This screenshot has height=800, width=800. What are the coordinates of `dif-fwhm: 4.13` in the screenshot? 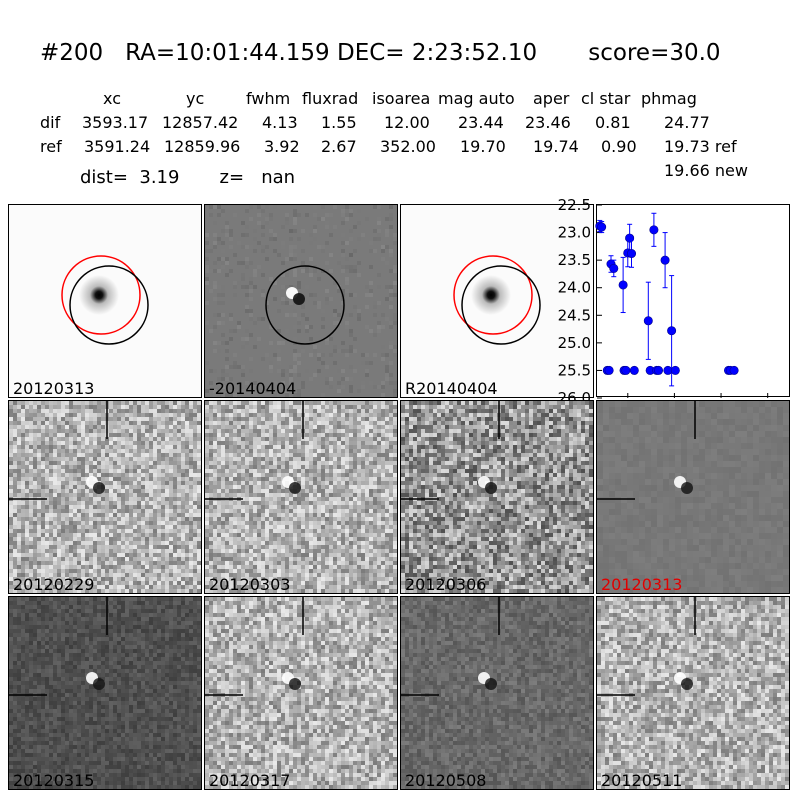 It's located at (280, 122).